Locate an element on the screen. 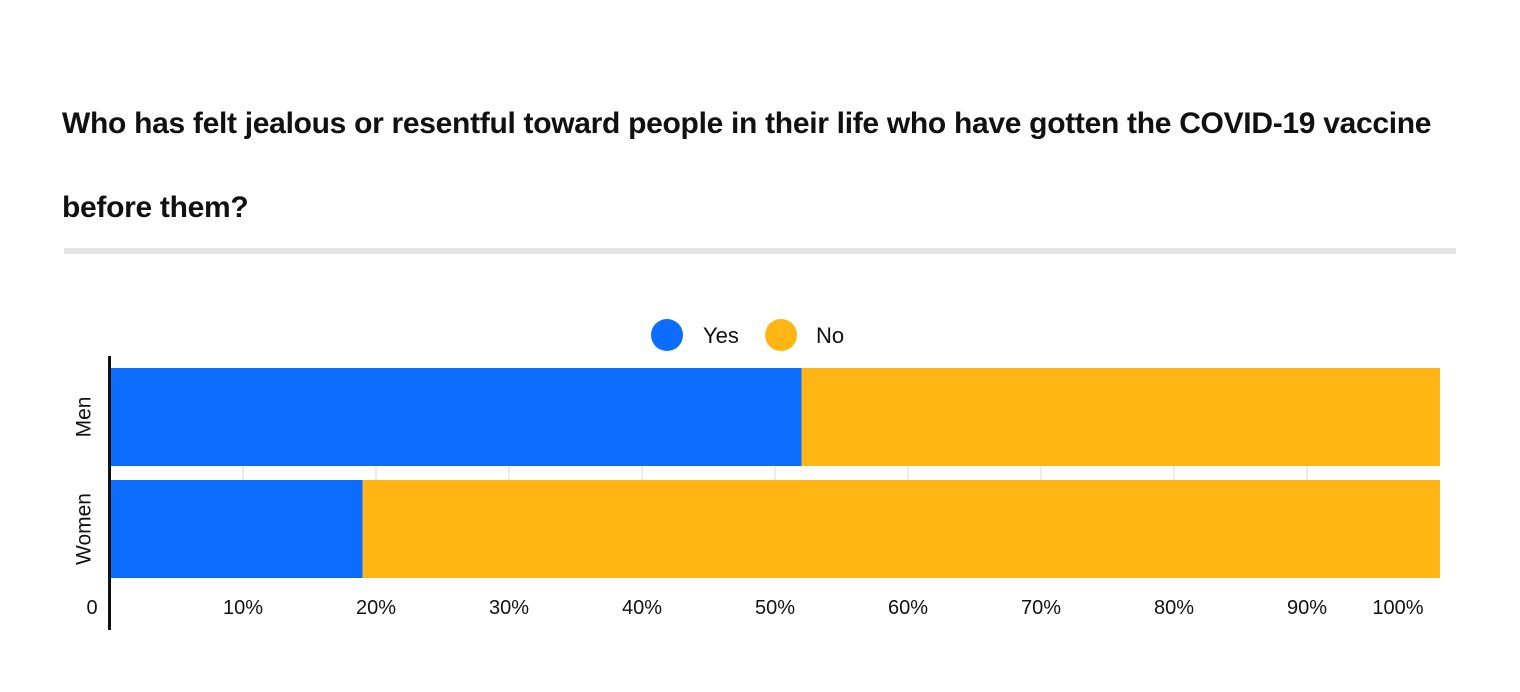 The image size is (1520, 692). category-label-men: Men is located at coordinates (84, 417).